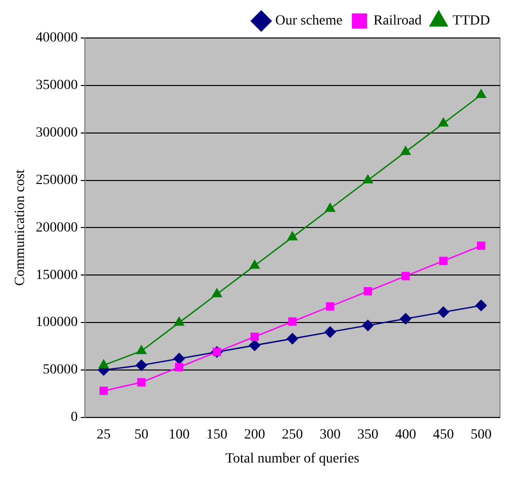  I want to click on x-tick-label: 200, so click(255, 434).